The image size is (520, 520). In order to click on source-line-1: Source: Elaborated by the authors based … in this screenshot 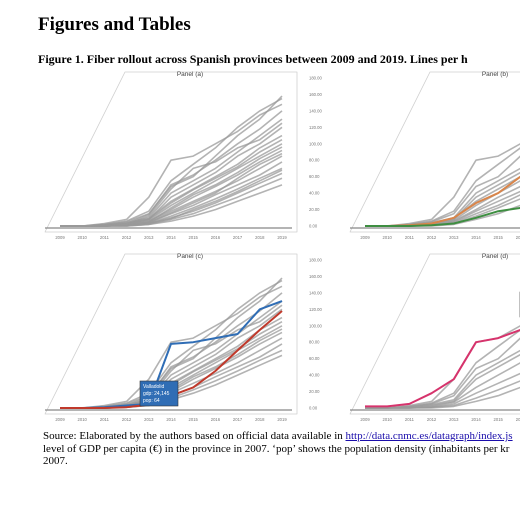, I will do `click(281, 436)`.